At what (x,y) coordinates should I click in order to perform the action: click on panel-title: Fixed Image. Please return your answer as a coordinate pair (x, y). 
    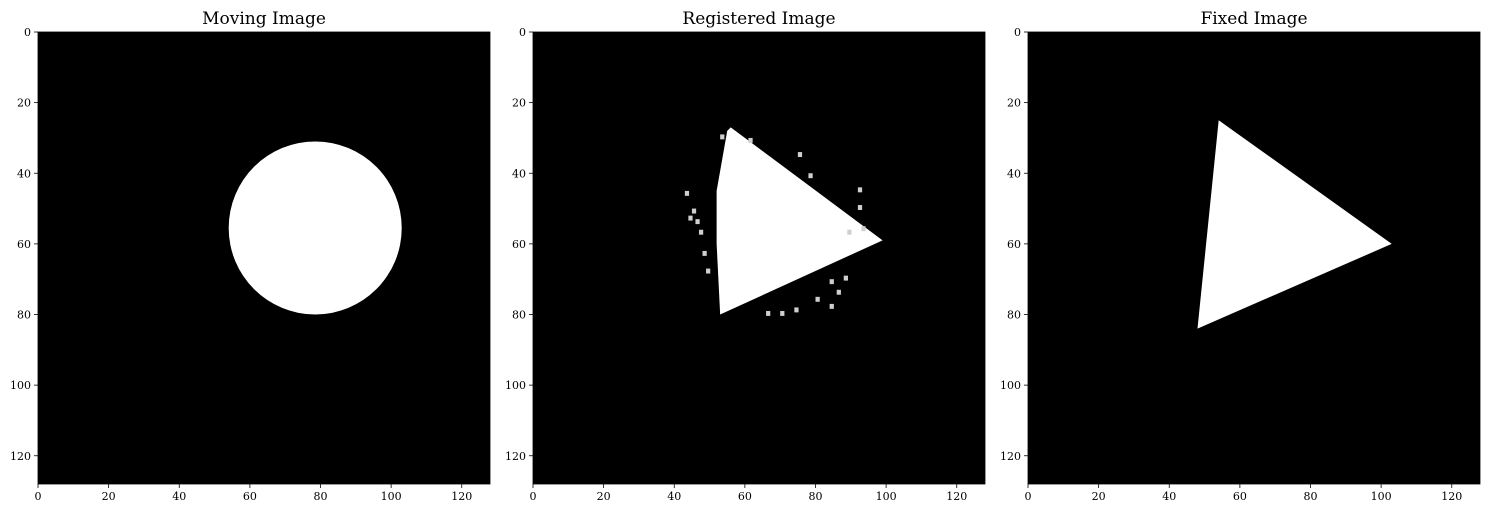
    Looking at the image, I should click on (1253, 19).